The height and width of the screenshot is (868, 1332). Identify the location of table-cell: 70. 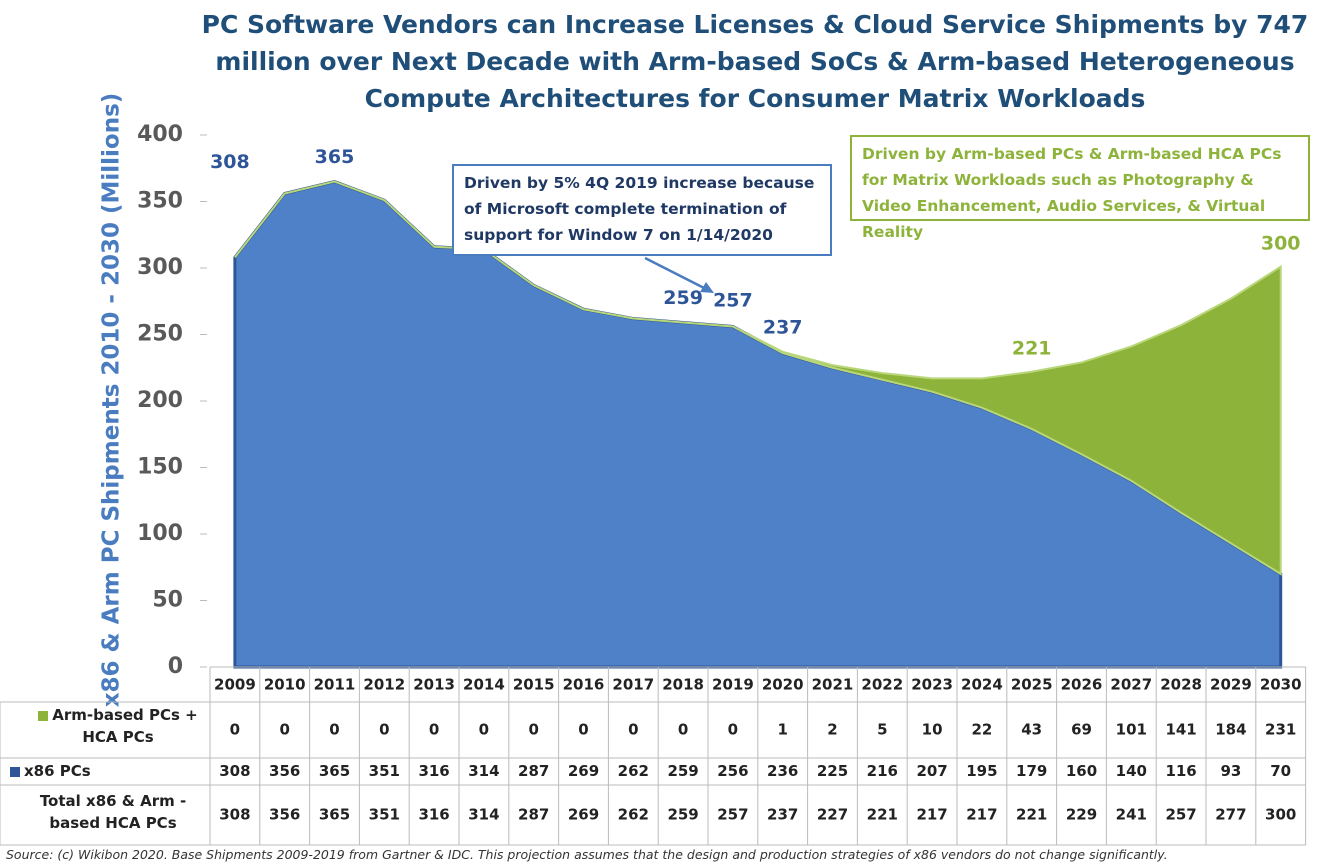
(1280, 771).